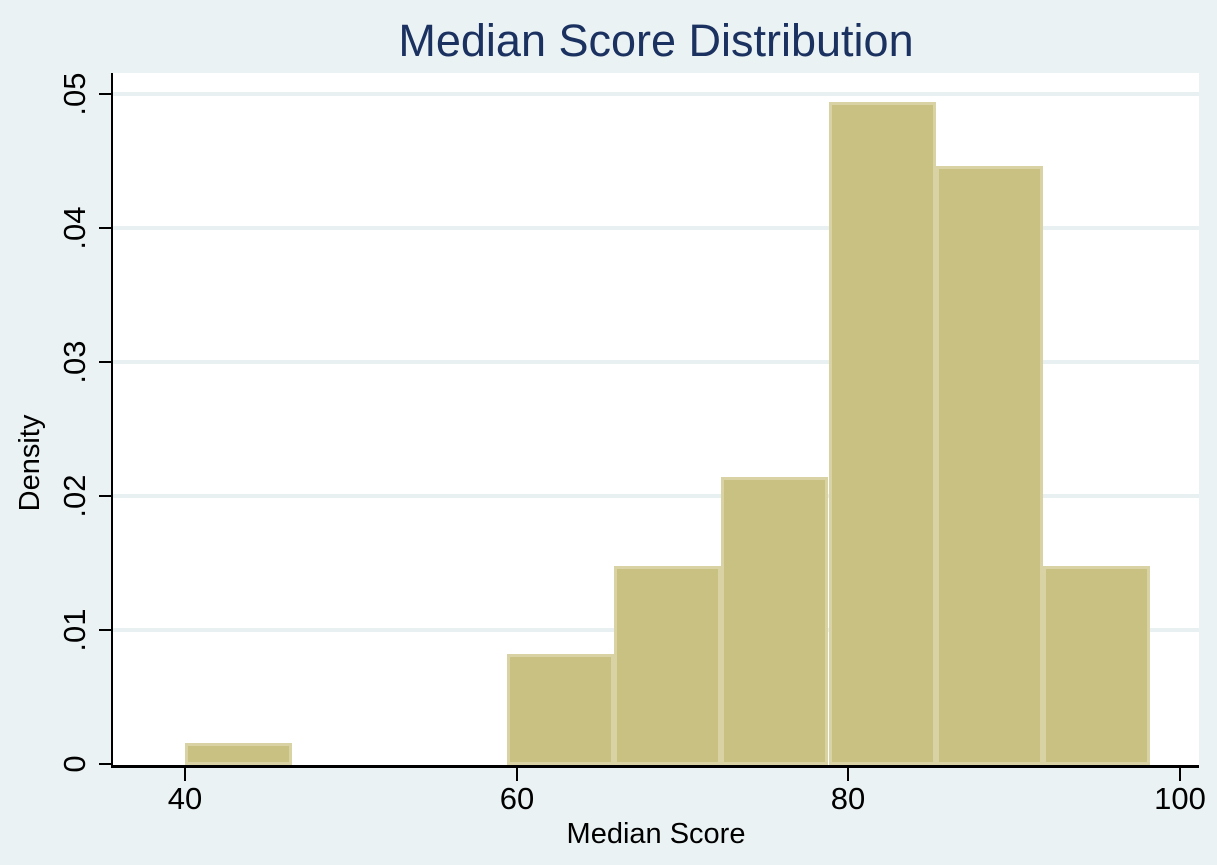  I want to click on y-tick-label: .01, so click(74, 630).